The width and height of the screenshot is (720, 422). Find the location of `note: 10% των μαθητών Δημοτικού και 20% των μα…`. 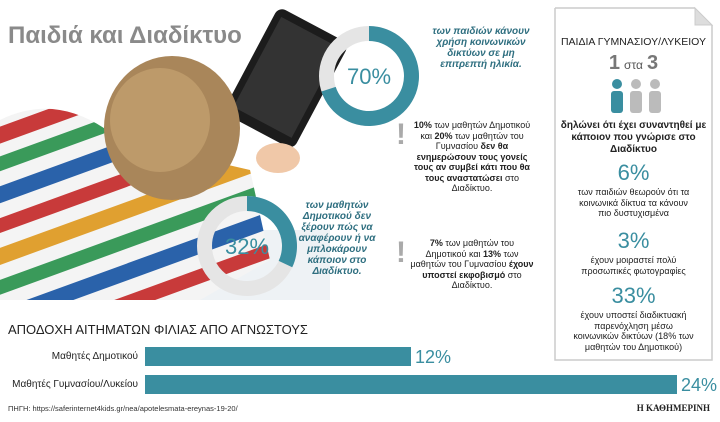

note: 10% των μαθητών Δημοτικού και 20% των μα… is located at coordinates (472, 157).